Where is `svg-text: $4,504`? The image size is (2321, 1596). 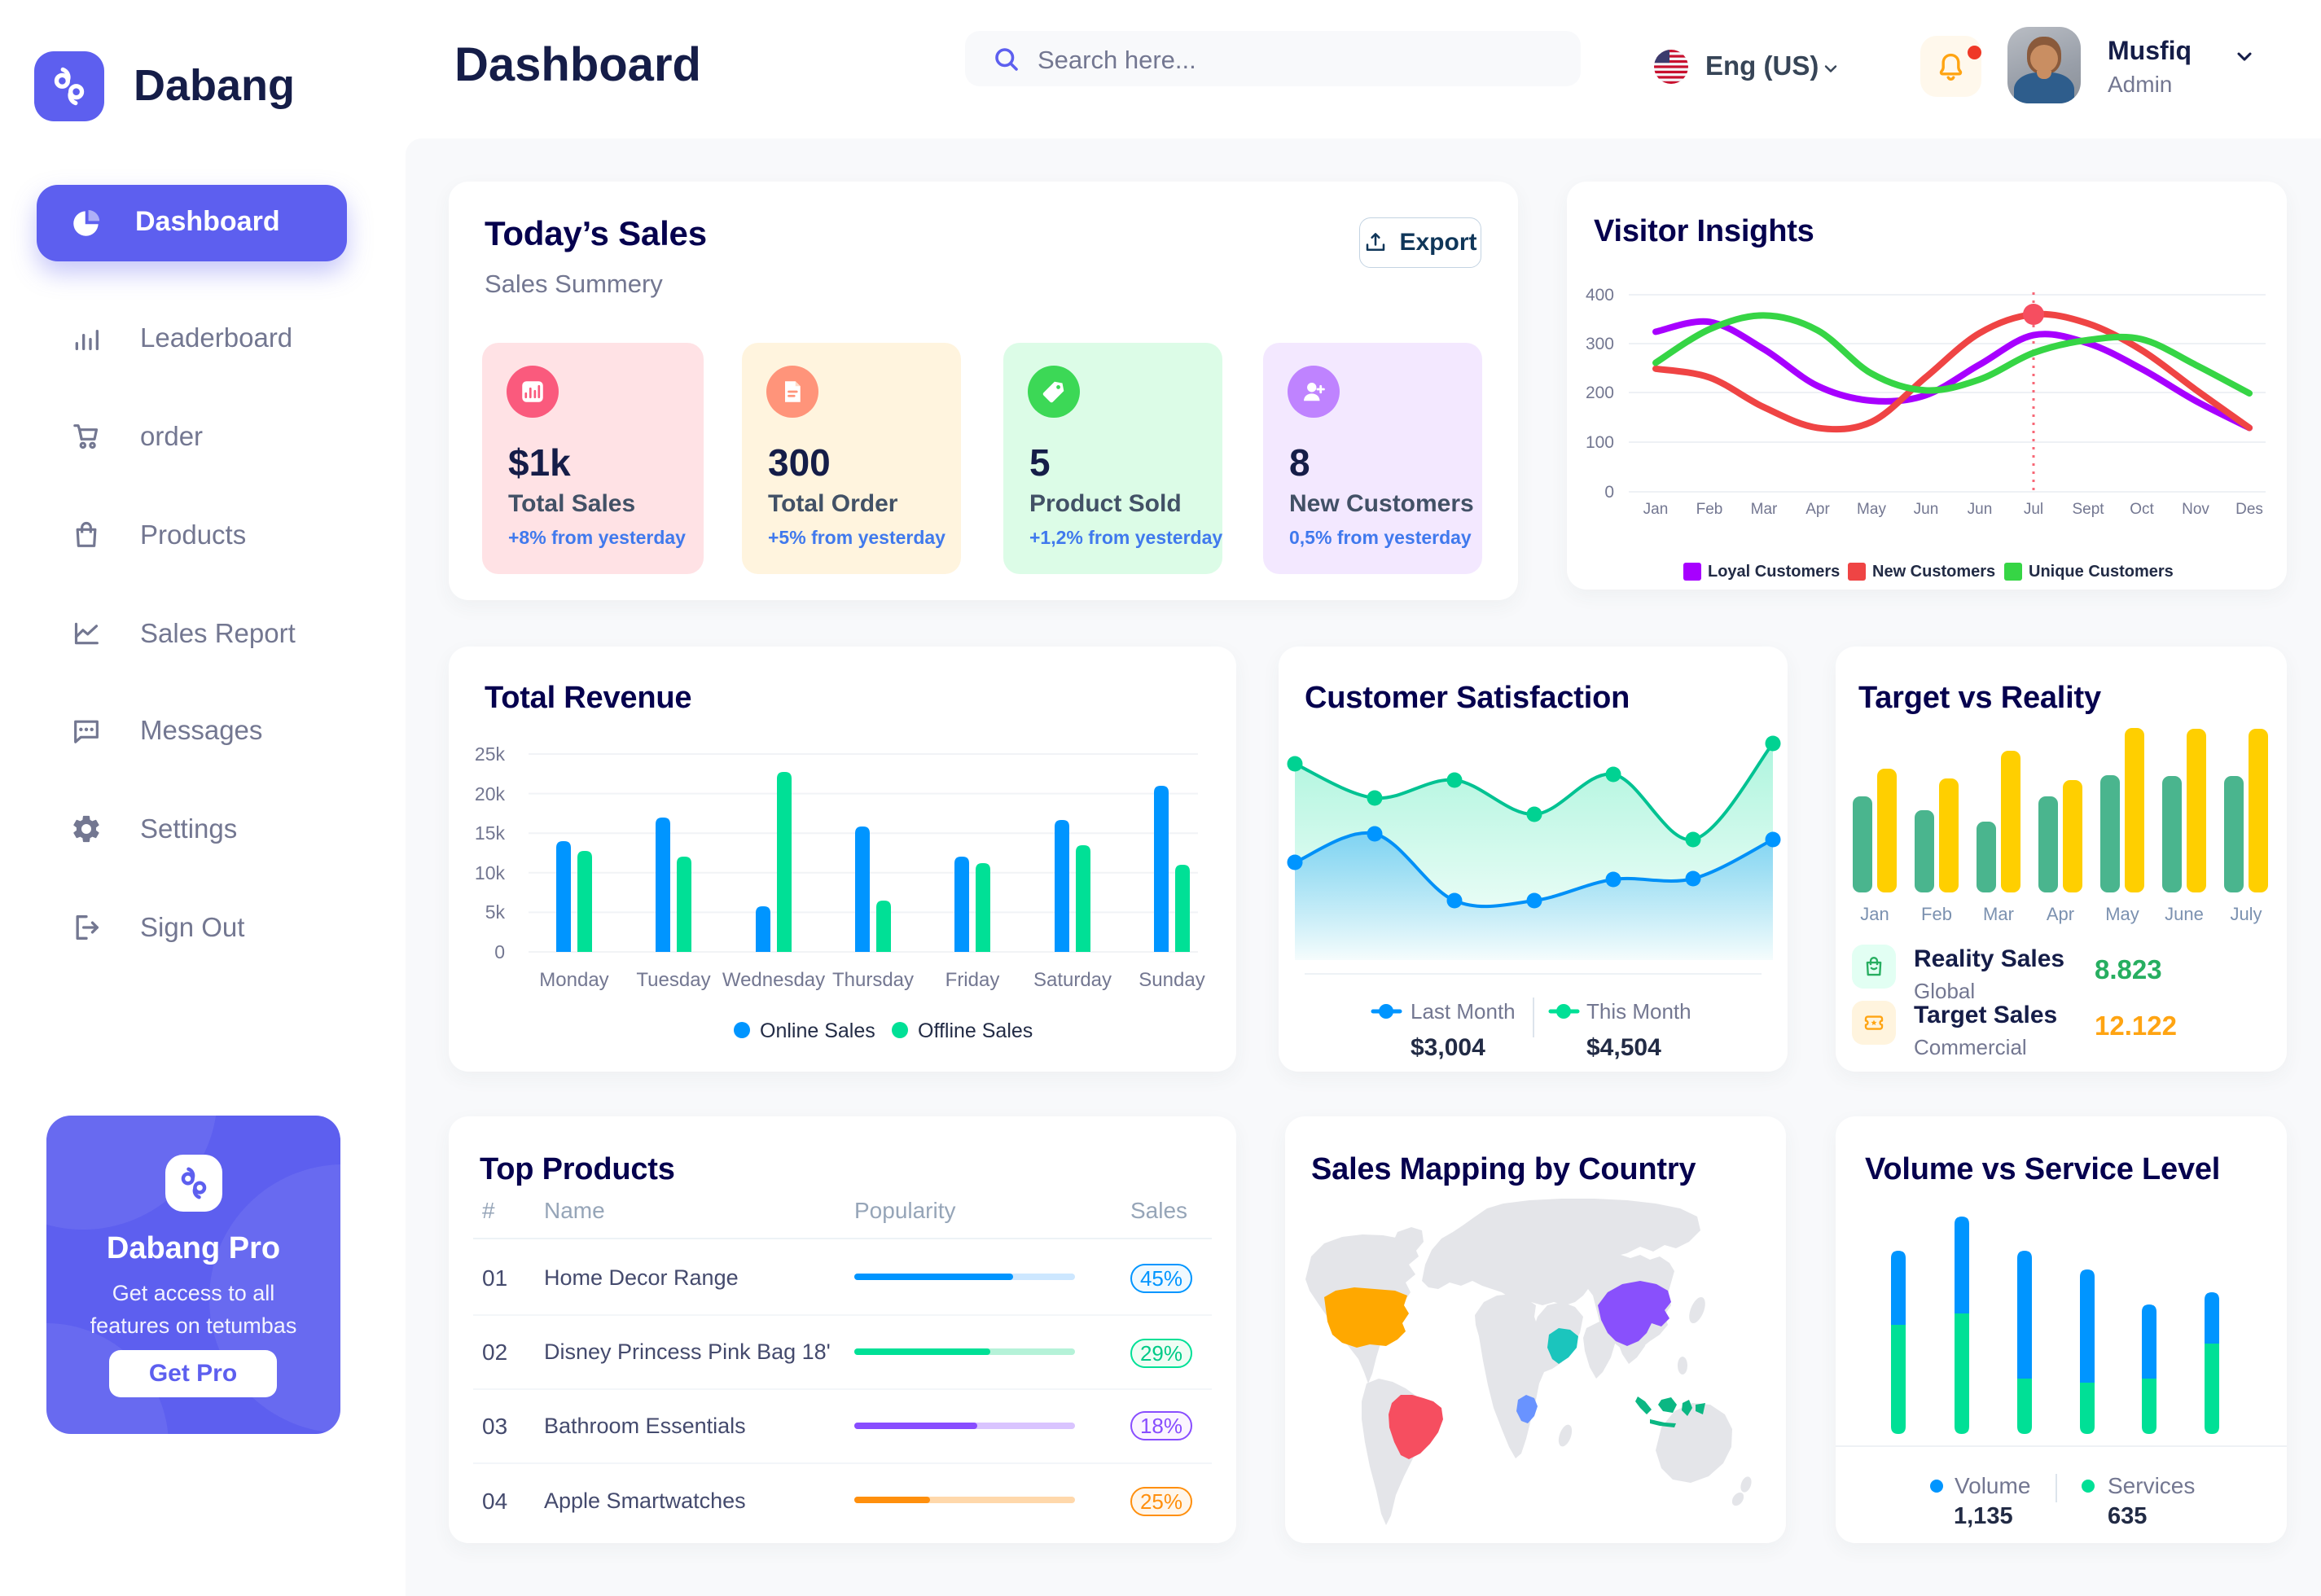
svg-text: $4,504 is located at coordinates (1623, 1047).